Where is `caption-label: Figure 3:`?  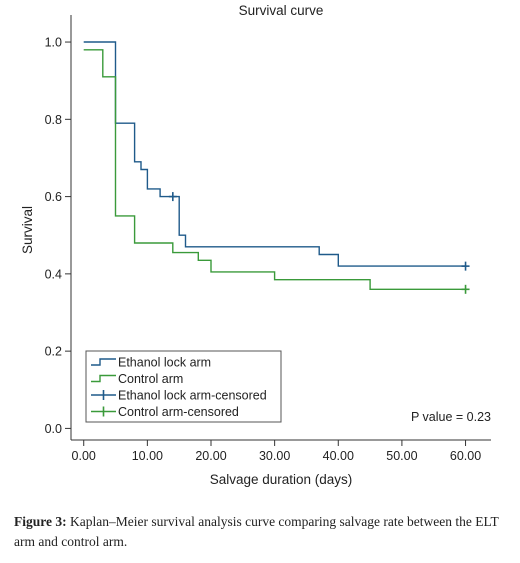 caption-label: Figure 3: is located at coordinates (40, 521).